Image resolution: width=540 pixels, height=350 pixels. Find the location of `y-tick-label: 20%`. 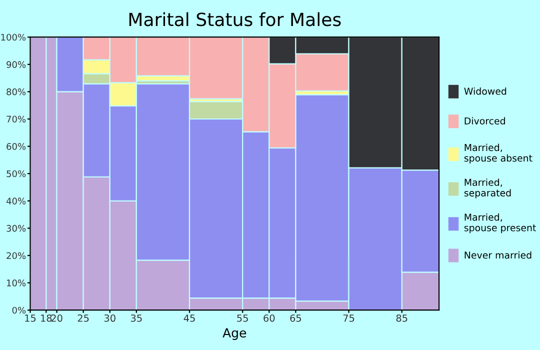

y-tick-label: 20% is located at coordinates (16, 256).